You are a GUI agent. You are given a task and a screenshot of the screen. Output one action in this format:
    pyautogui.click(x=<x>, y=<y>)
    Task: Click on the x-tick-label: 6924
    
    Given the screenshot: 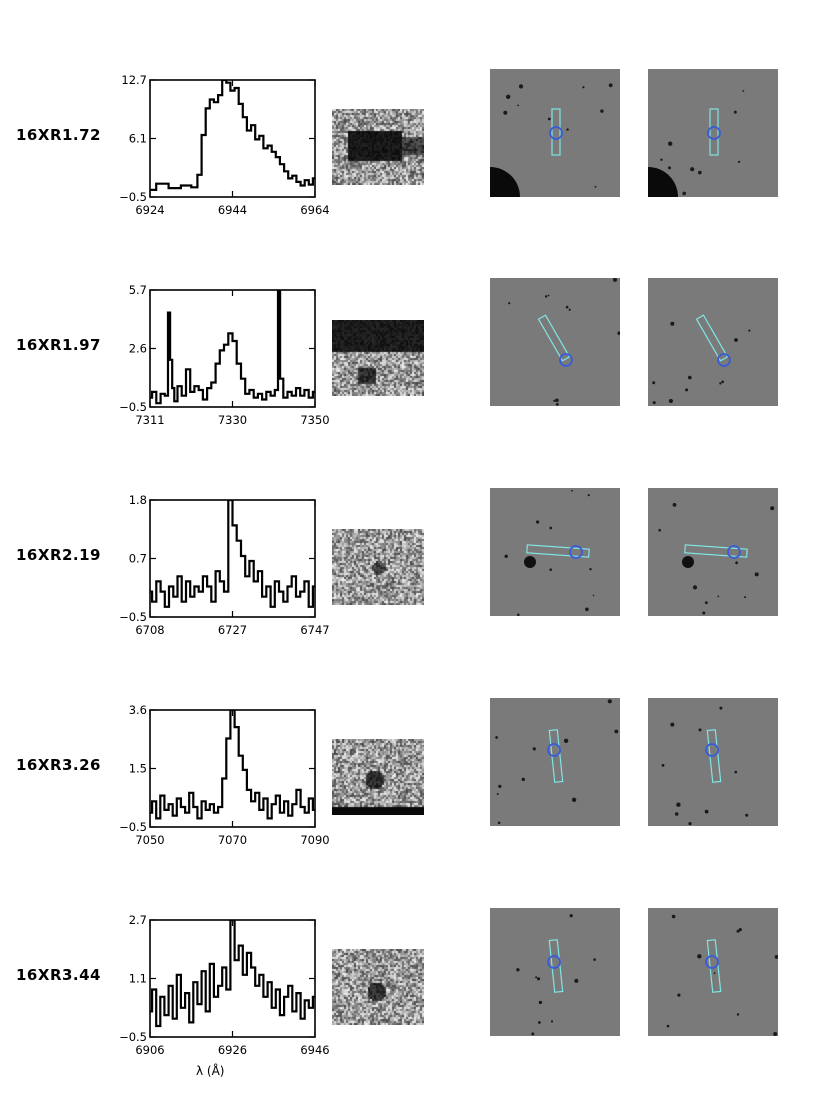 What is the action you would take?
    pyautogui.click(x=149, y=210)
    